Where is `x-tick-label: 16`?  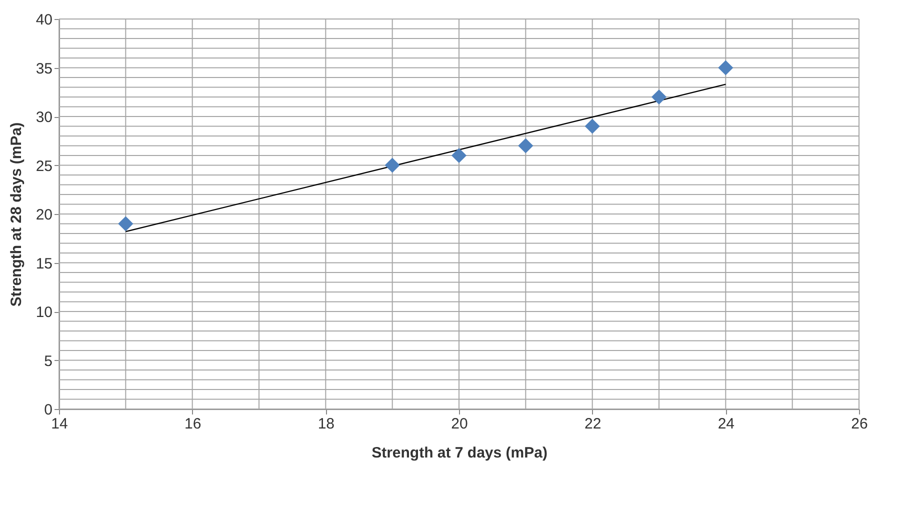 x-tick-label: 16 is located at coordinates (193, 424).